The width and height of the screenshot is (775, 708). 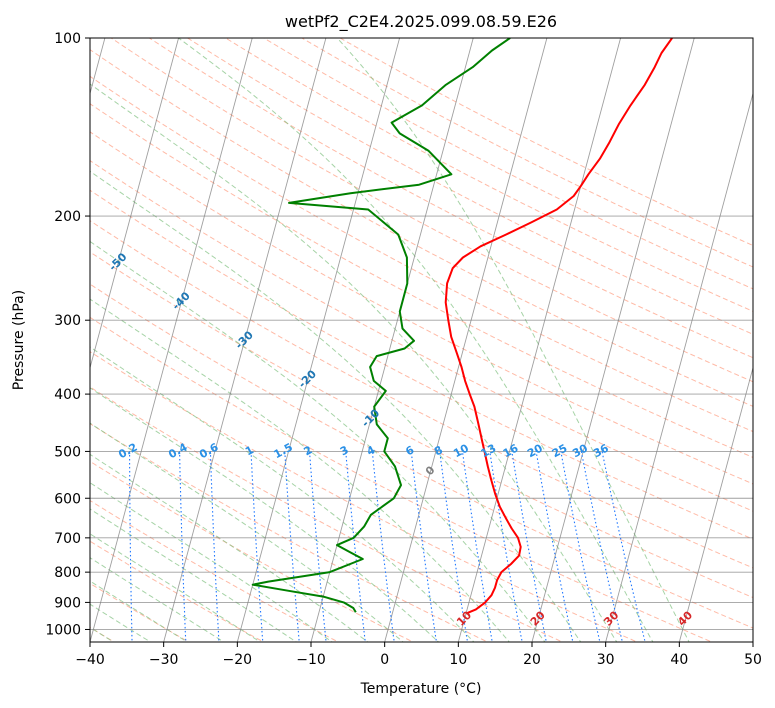 I want to click on x-tick-label: 50, so click(x=753, y=660).